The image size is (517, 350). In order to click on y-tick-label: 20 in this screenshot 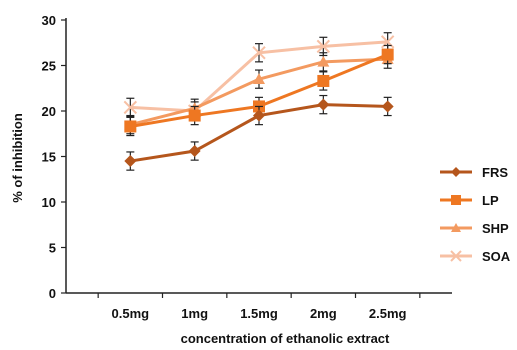, I will do `click(49, 111)`.